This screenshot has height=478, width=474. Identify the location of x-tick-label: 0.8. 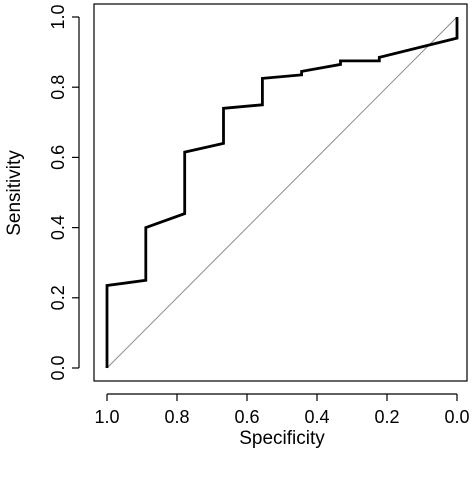
(176, 417).